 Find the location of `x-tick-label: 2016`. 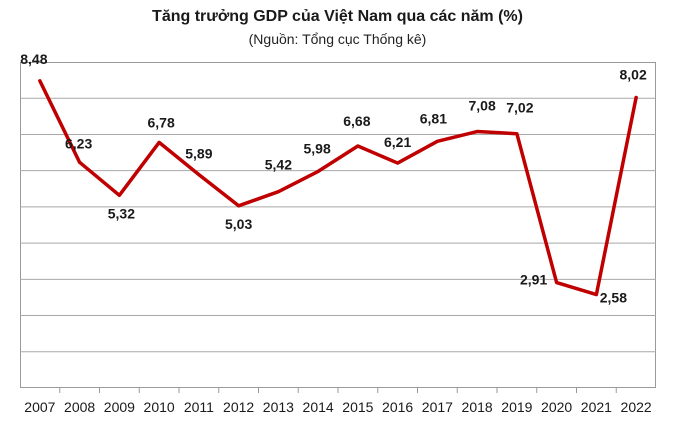

x-tick-label: 2016 is located at coordinates (397, 407).